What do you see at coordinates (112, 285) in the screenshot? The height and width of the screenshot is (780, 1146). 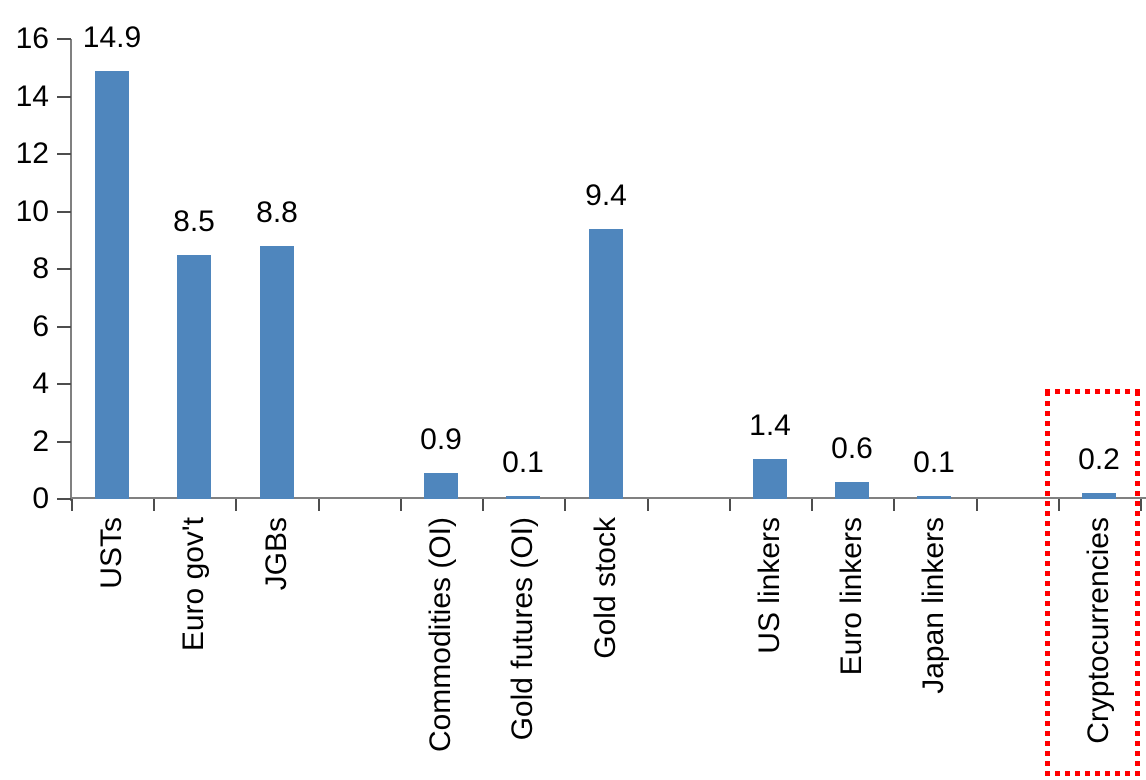 I see `bar-usts` at bounding box center [112, 285].